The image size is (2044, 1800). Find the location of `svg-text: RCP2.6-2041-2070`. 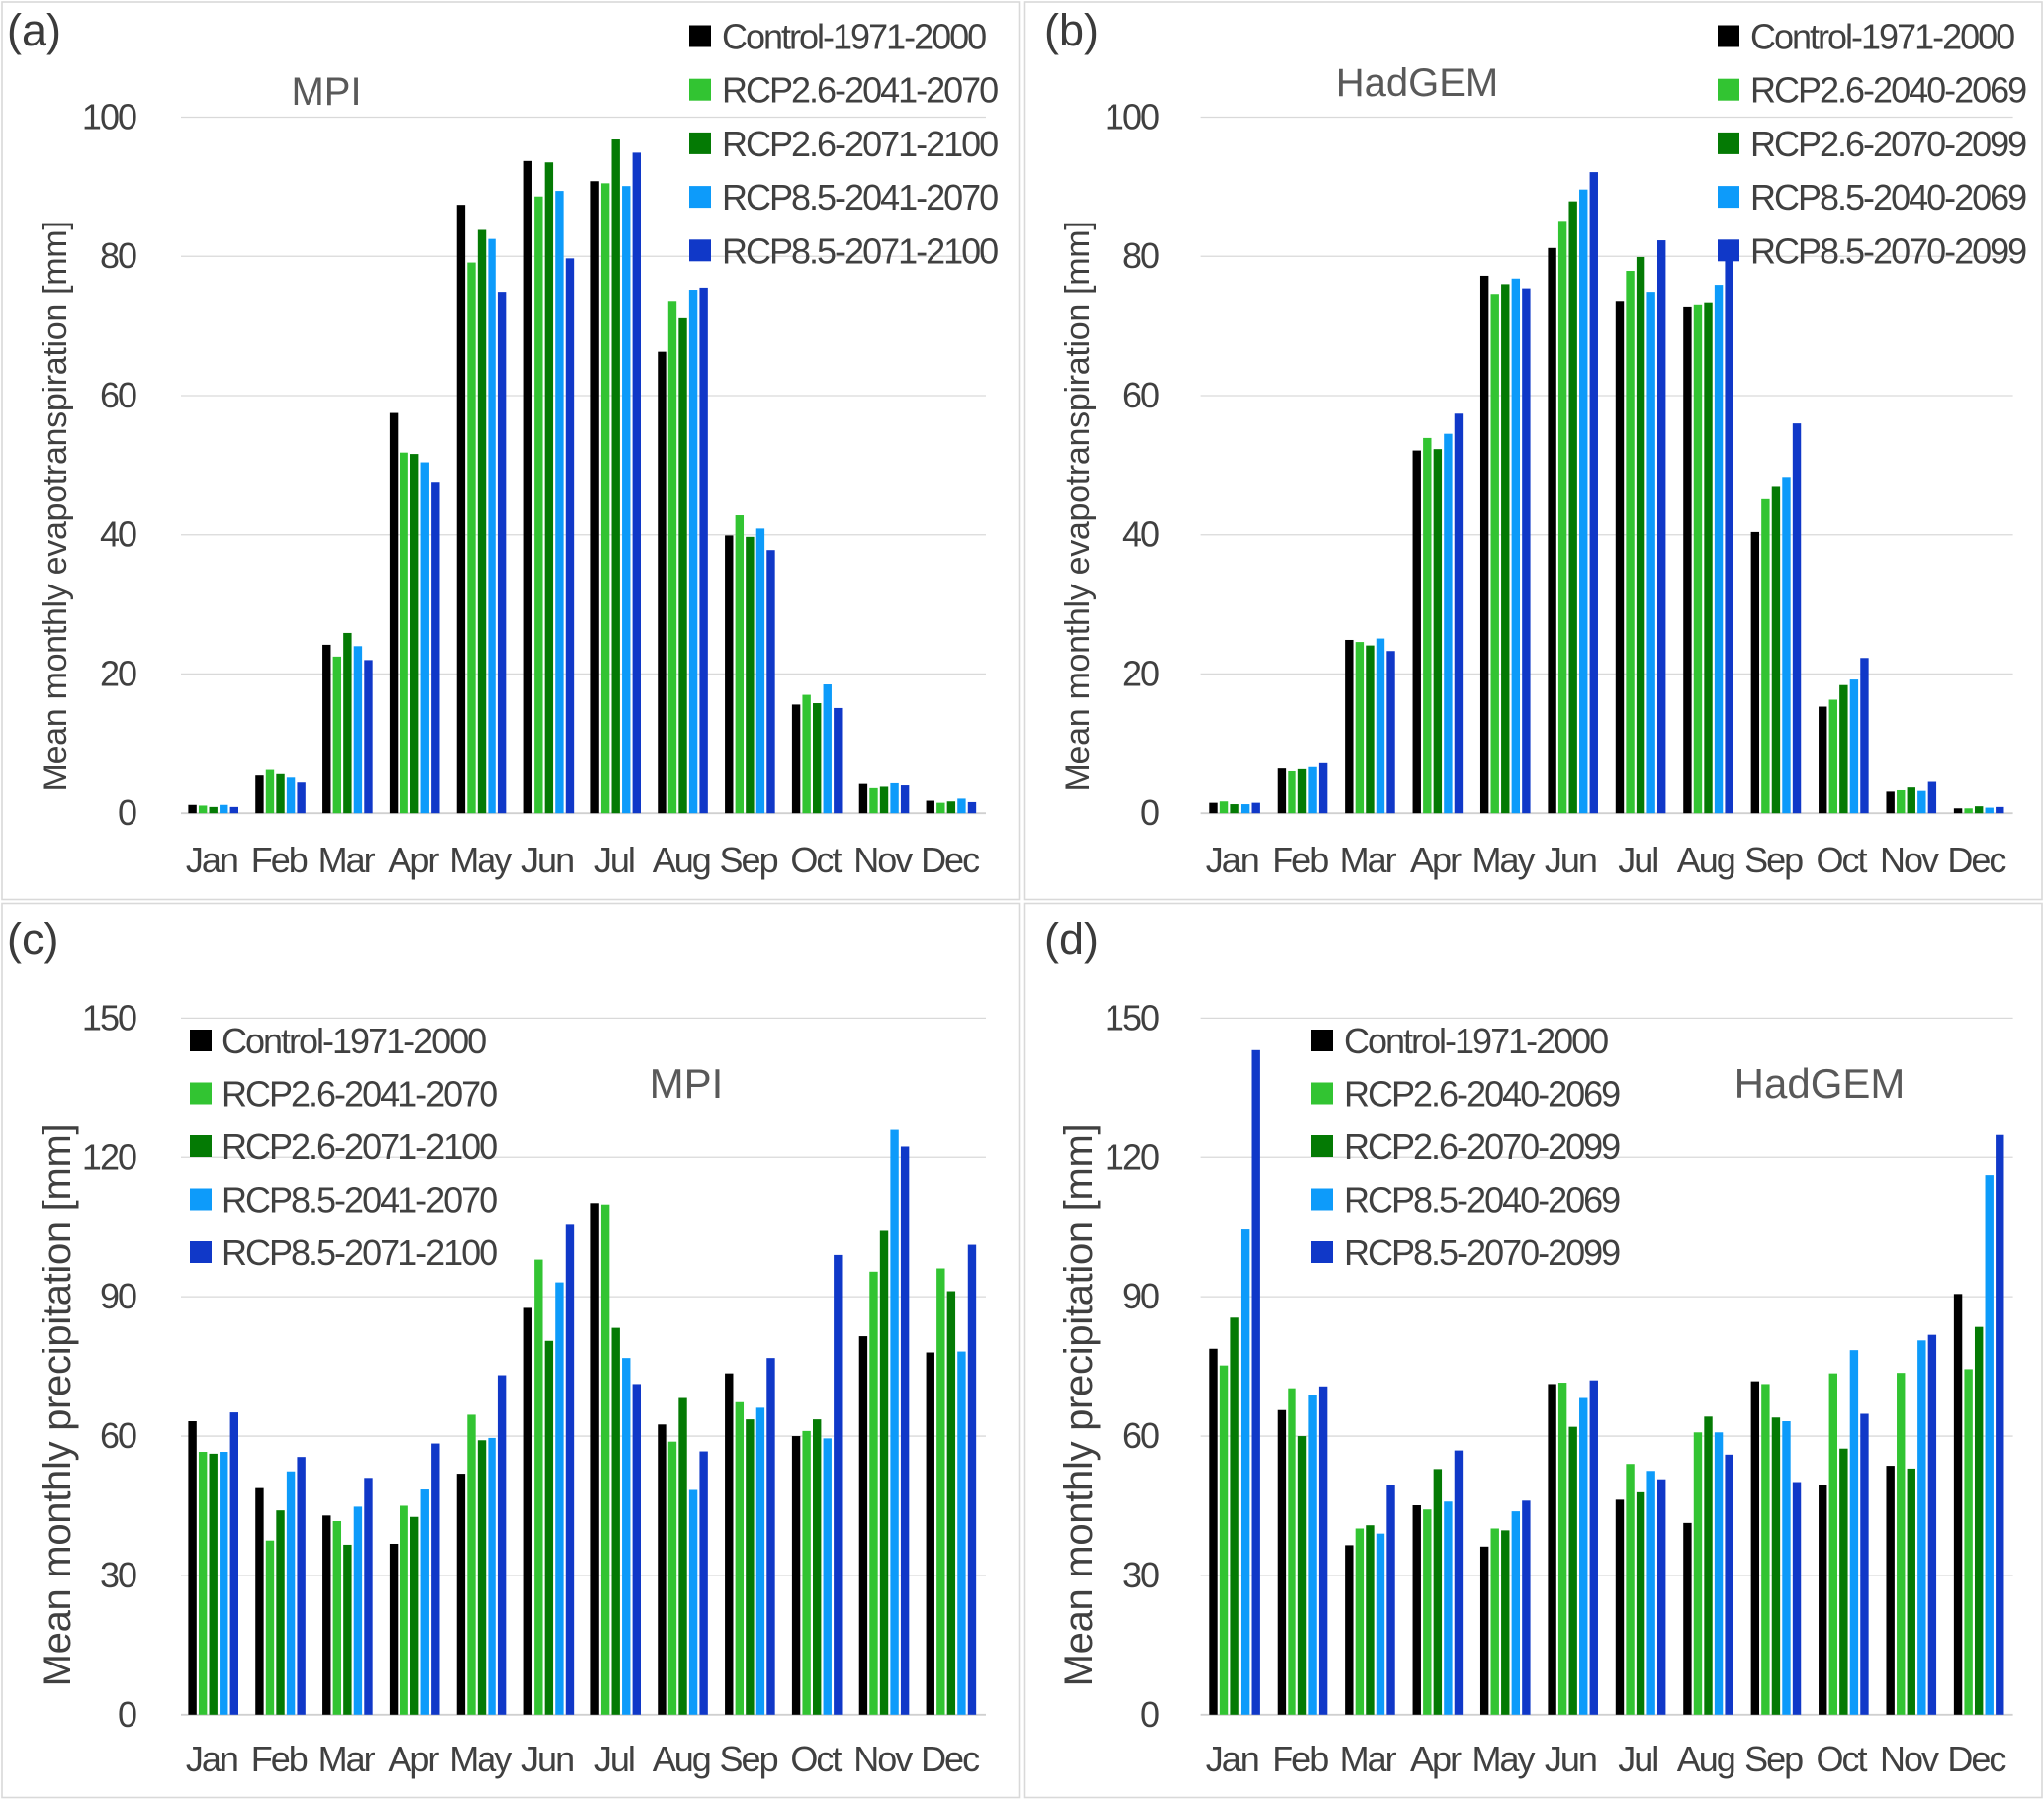

svg-text: RCP2.6-2041-2070 is located at coordinates (359, 1094).